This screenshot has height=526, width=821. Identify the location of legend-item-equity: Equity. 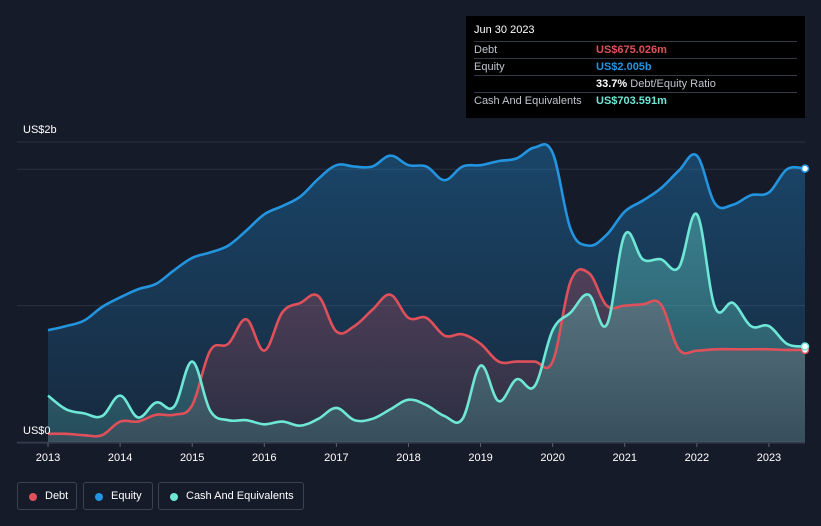
(118, 496).